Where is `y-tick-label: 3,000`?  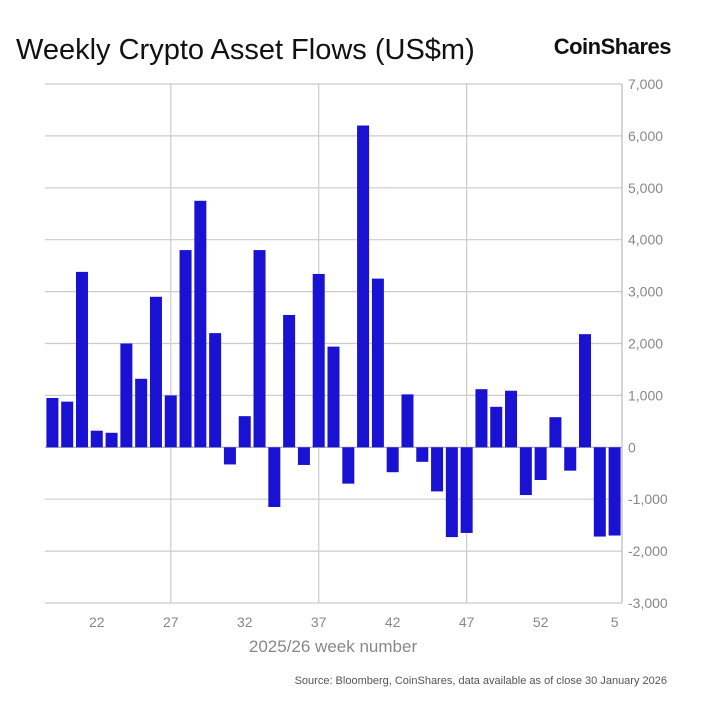
y-tick-label: 3,000 is located at coordinates (645, 292).